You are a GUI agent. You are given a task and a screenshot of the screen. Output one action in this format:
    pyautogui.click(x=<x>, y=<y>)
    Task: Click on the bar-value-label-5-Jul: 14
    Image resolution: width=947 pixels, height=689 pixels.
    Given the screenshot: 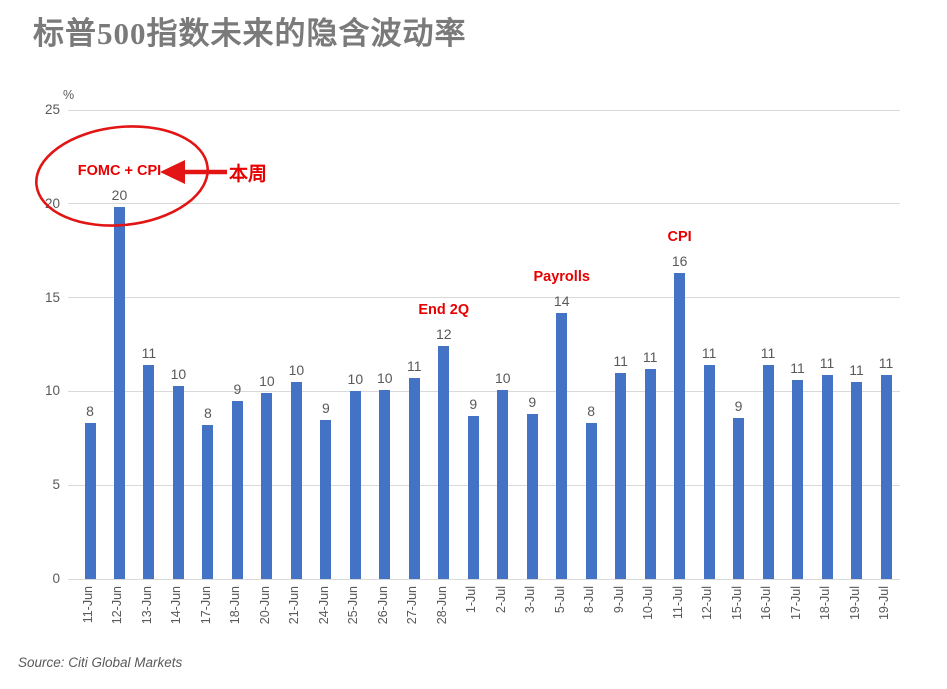 What is the action you would take?
    pyautogui.click(x=561, y=300)
    